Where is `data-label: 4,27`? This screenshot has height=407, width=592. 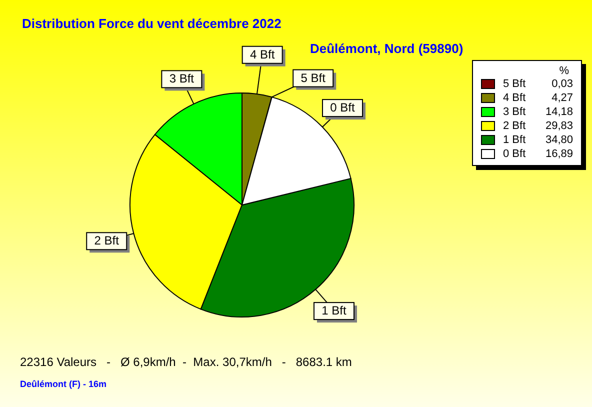
data-label: 4,27 is located at coordinates (561, 98).